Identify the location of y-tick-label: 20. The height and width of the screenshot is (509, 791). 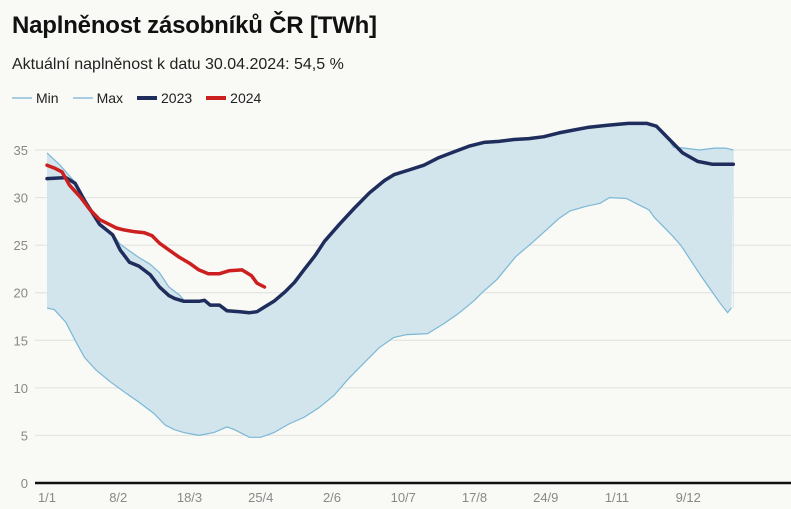
(21, 293).